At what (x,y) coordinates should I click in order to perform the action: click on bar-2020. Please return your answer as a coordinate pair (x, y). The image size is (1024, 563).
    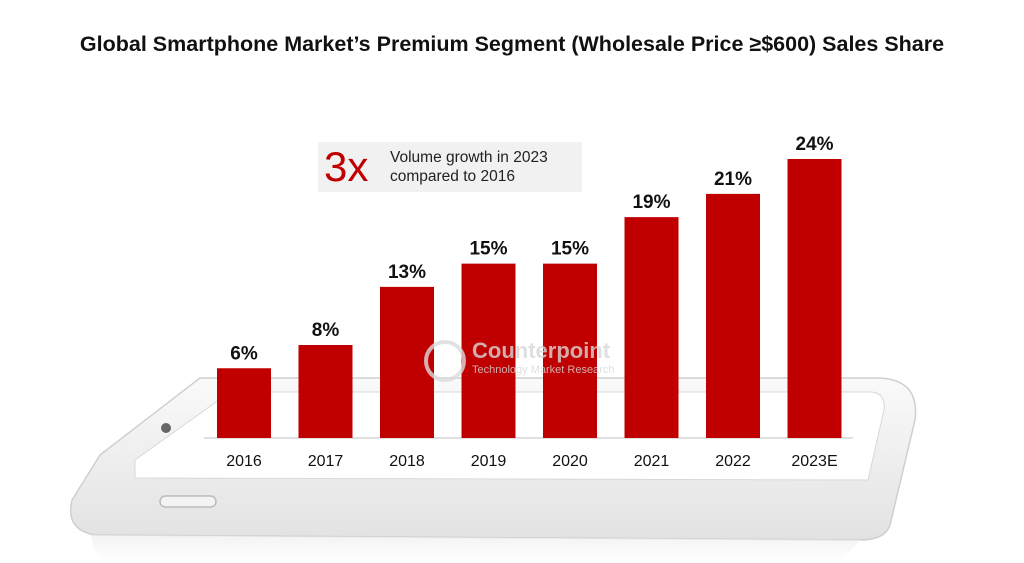
    Looking at the image, I should click on (570, 350).